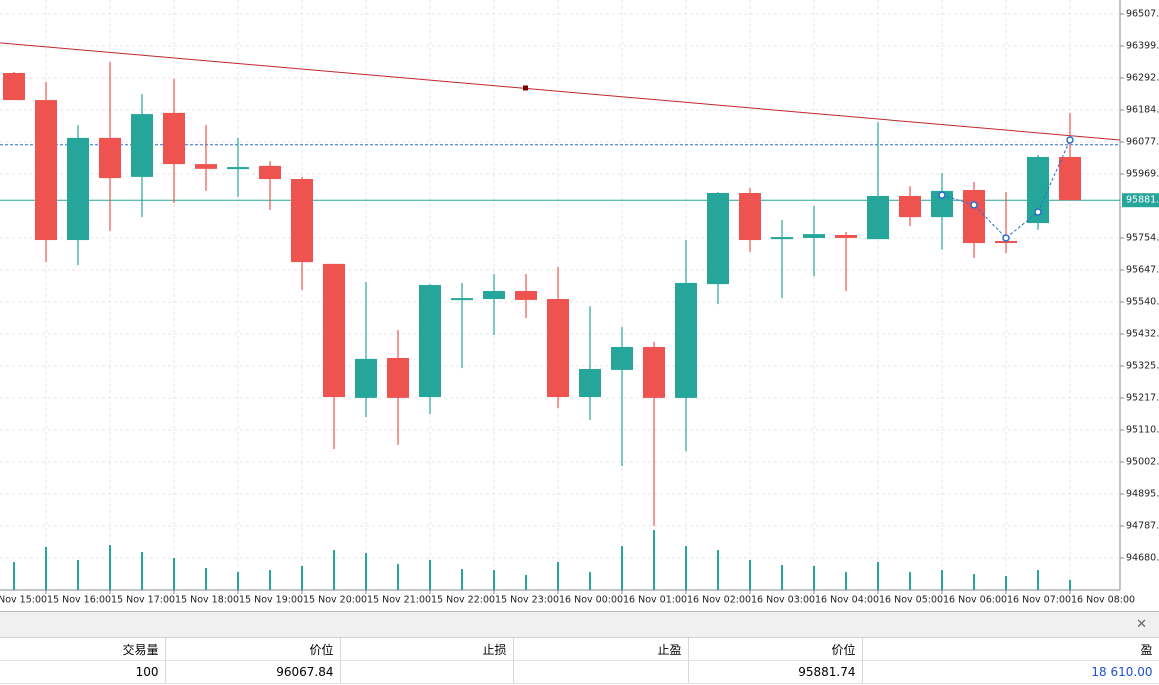  Describe the element at coordinates (1142, 45) in the screenshot. I see `y-tick-label: 96399.6` at that location.